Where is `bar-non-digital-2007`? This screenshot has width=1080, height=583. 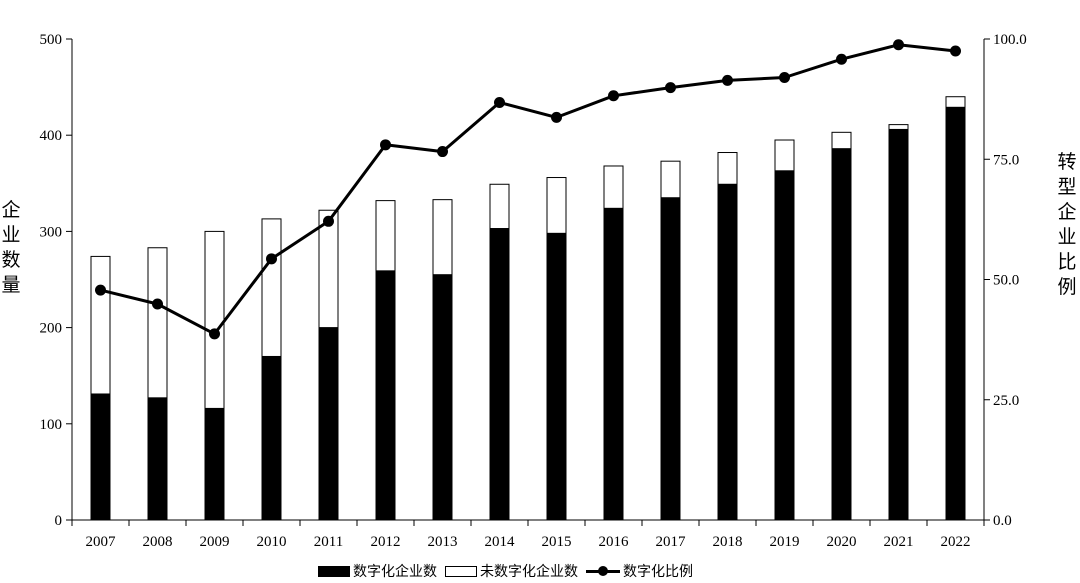 bar-non-digital-2007 is located at coordinates (100, 325).